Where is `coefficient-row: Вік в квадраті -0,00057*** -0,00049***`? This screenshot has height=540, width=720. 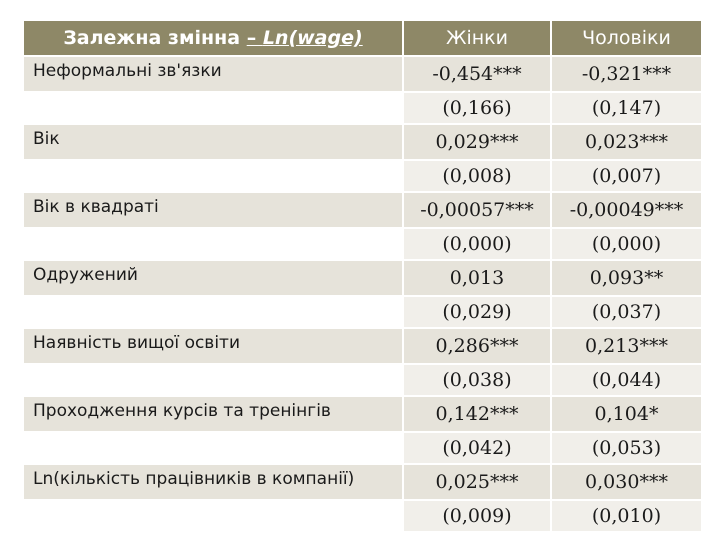 coefficient-row: Вік в квадраті -0,00057*** -0,00049*** is located at coordinates (362, 210).